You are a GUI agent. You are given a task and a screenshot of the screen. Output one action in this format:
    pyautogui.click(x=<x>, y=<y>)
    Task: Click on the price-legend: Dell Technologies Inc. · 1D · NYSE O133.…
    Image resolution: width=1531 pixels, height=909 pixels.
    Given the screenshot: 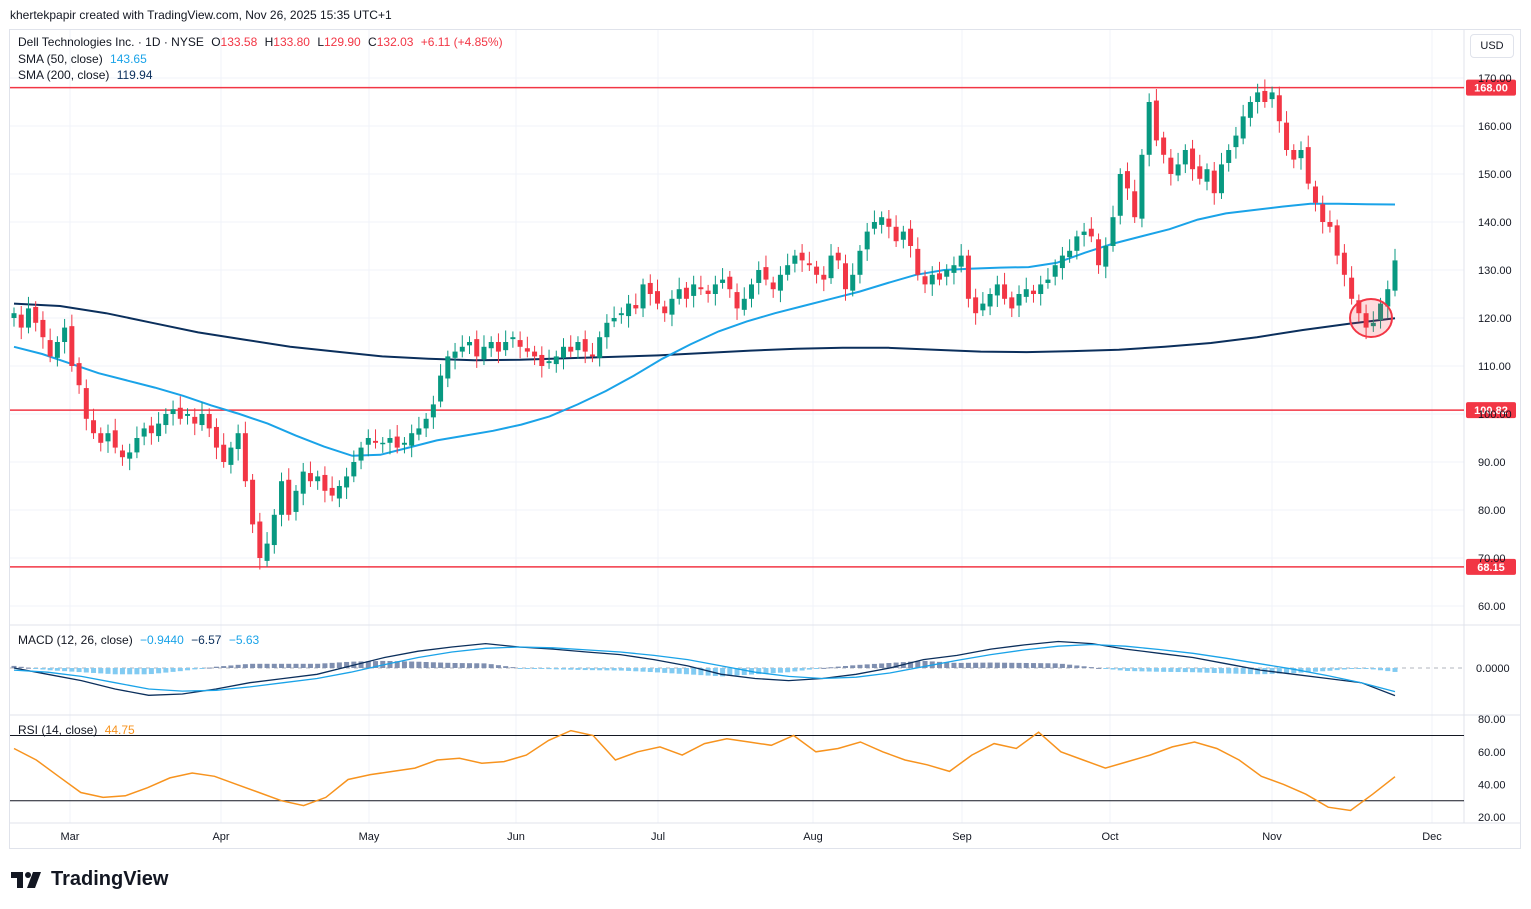 What is the action you would take?
    pyautogui.click(x=262, y=42)
    